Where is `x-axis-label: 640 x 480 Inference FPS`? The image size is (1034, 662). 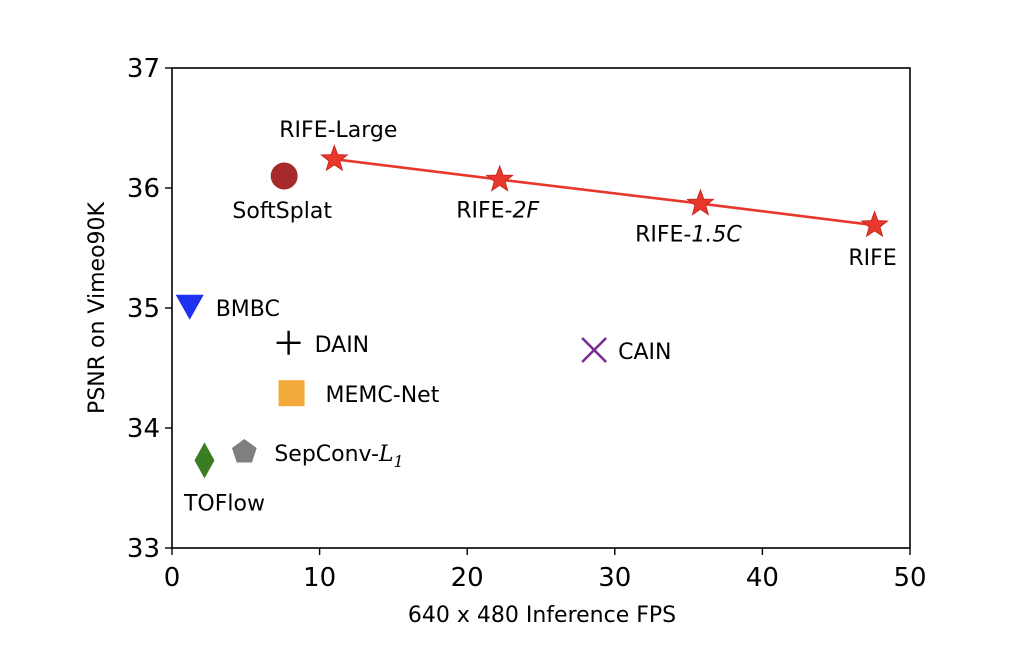
x-axis-label: 640 x 480 Inference FPS is located at coordinates (542, 615).